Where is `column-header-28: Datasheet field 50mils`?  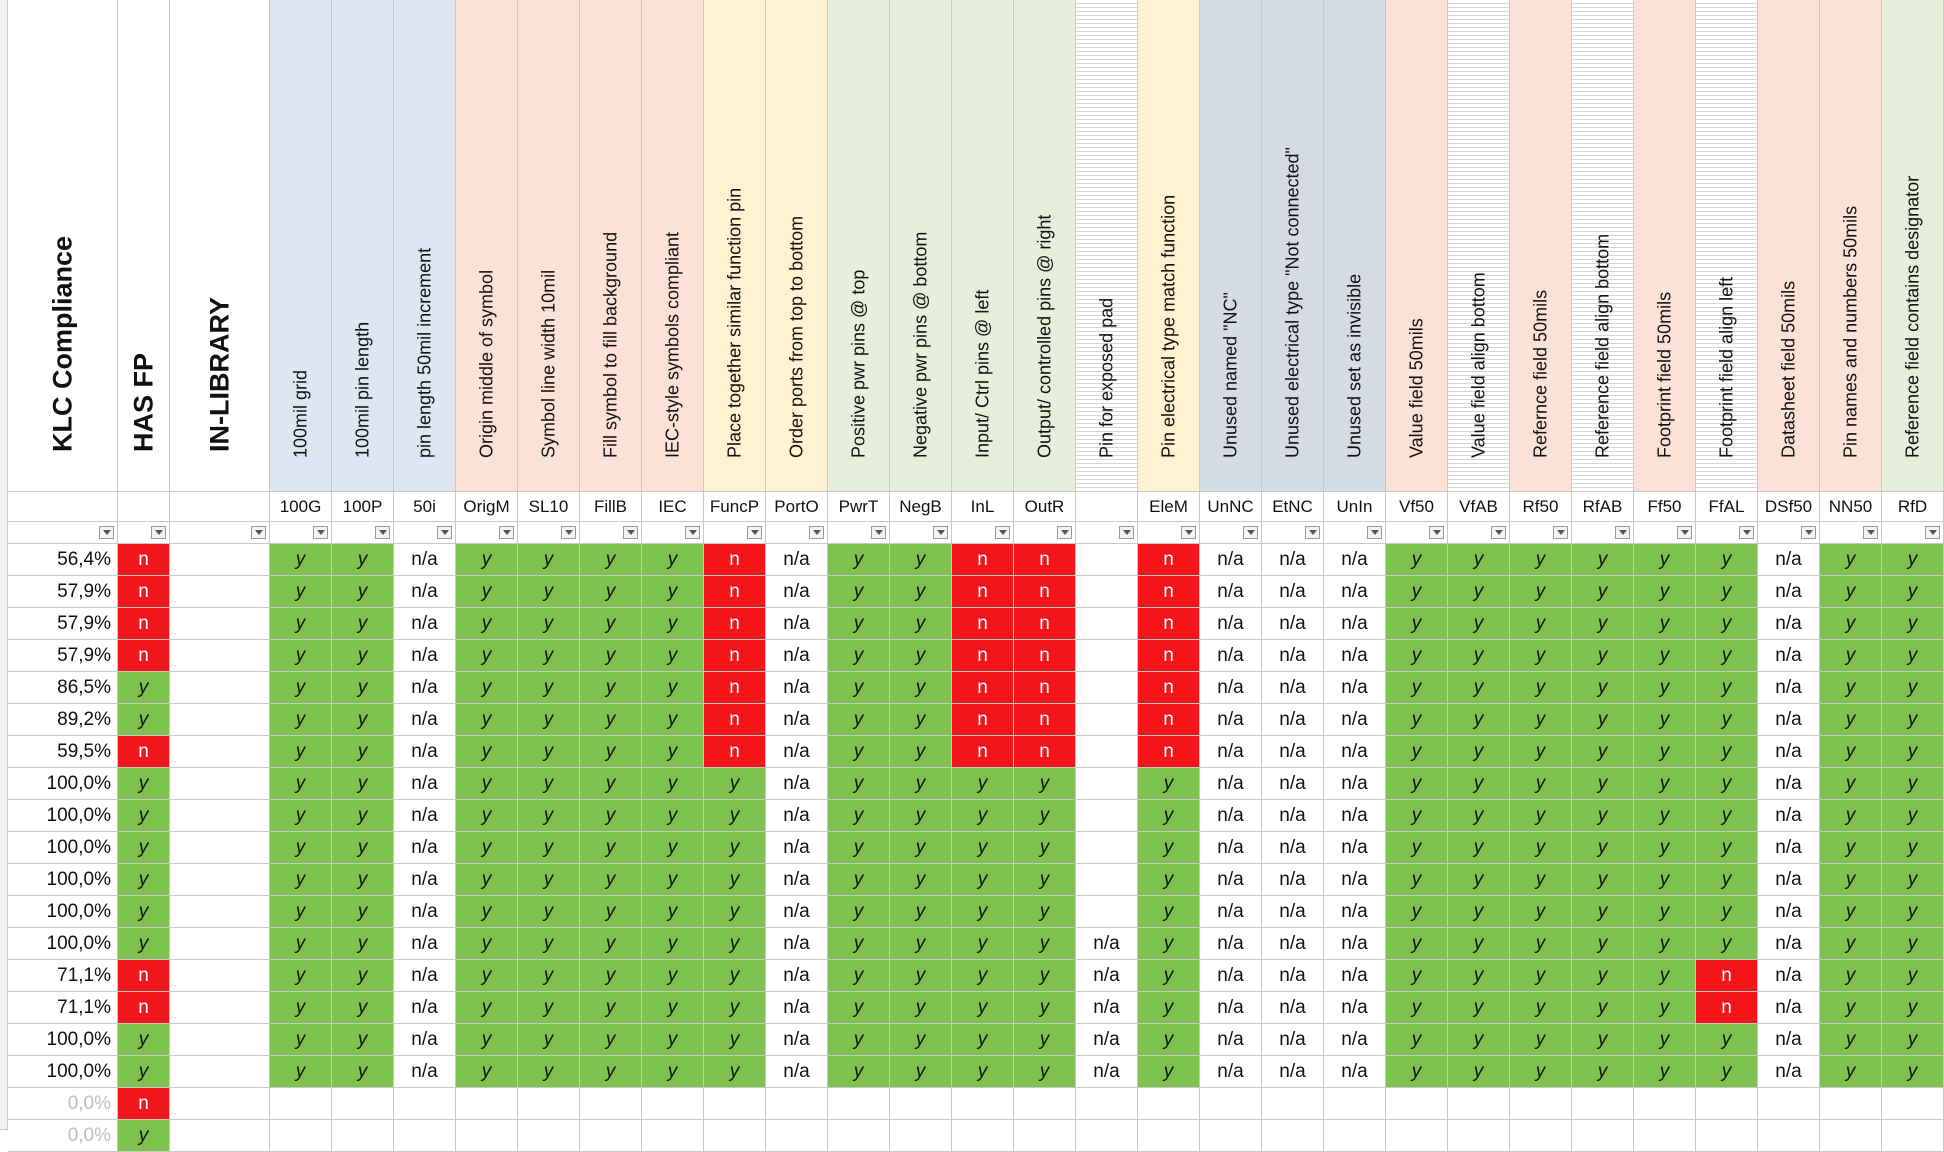 column-header-28: Datasheet field 50mils is located at coordinates (1789, 246).